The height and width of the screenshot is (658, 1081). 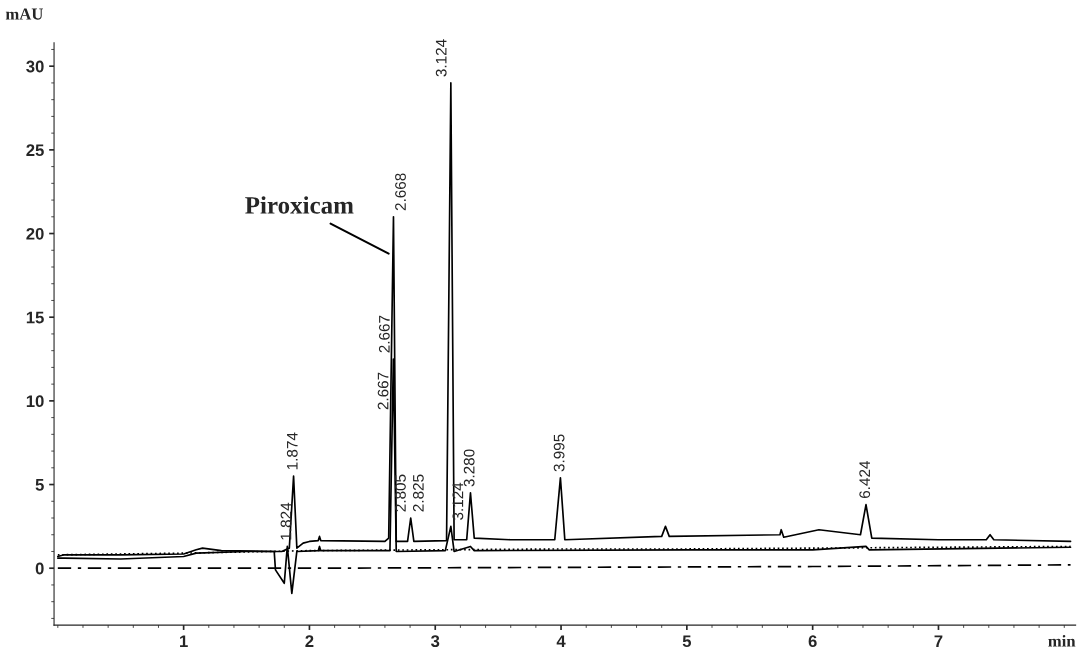 I want to click on y-tick-label: 20, so click(x=35, y=233).